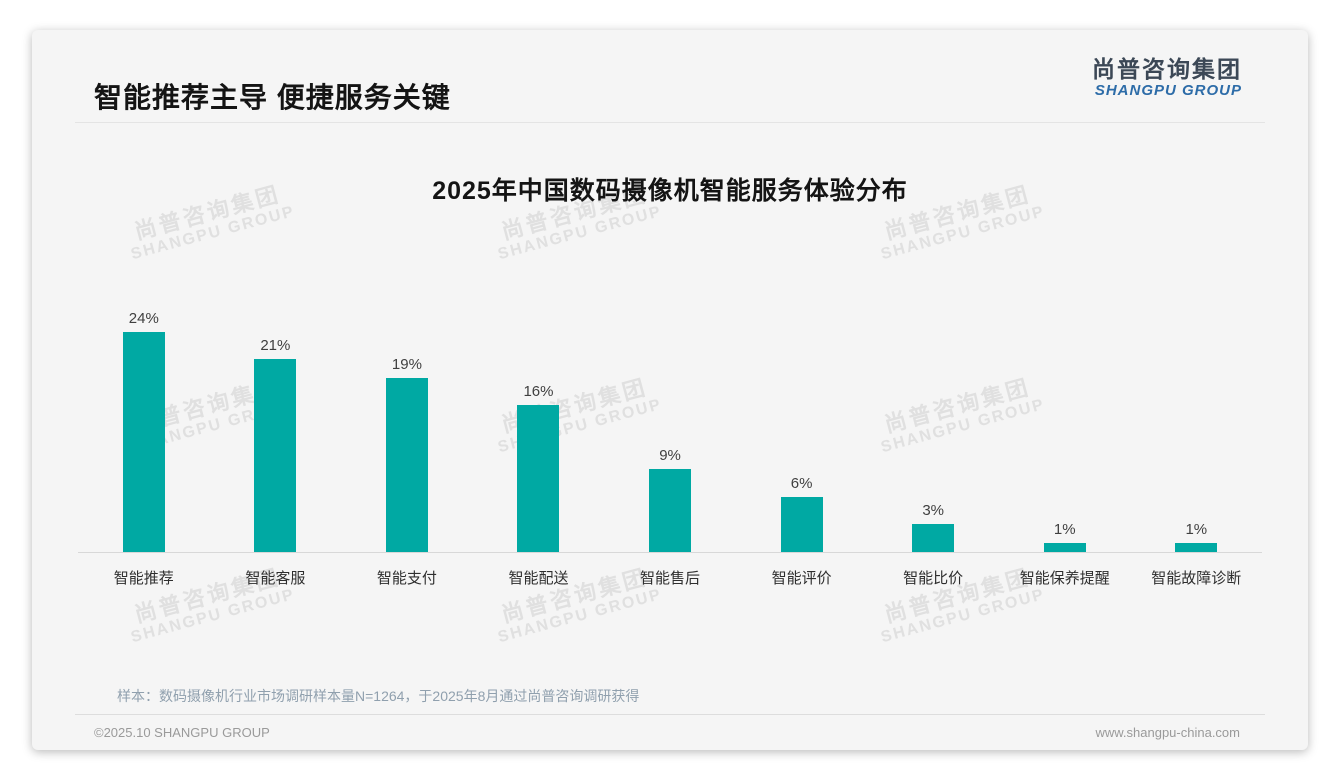  What do you see at coordinates (1196, 578) in the screenshot?
I see `bar-category-label: 智能故障诊断` at bounding box center [1196, 578].